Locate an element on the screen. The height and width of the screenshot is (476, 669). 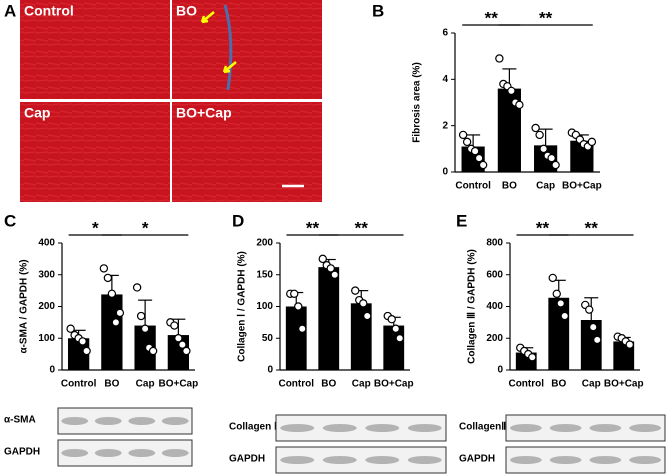
y-tick-label: 300 is located at coordinates (46, 274).